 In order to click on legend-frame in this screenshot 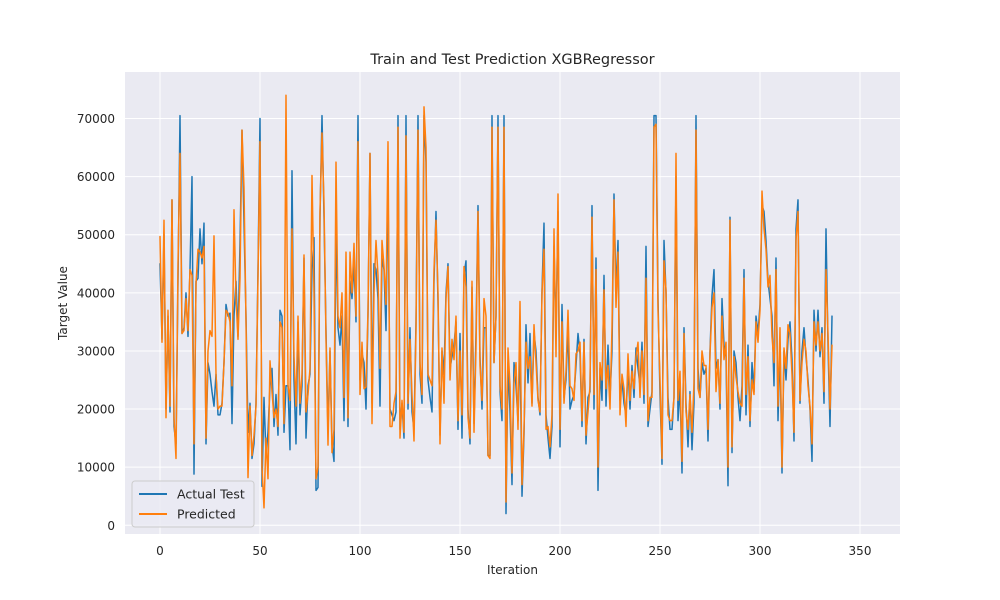, I will do `click(193, 504)`.